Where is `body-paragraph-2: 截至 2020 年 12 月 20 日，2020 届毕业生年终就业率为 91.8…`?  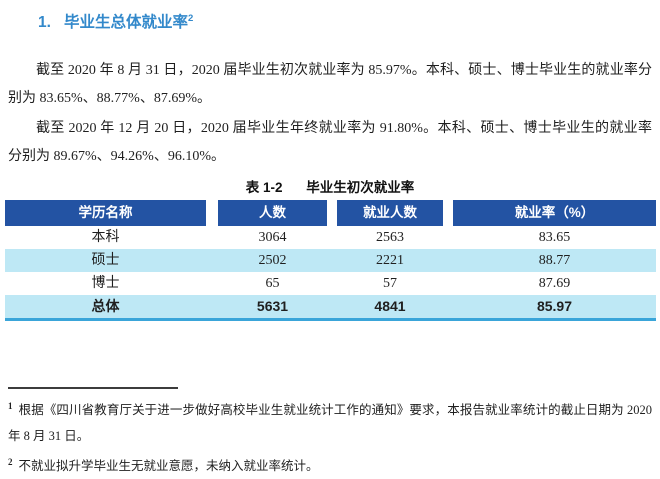 body-paragraph-2: 截至 2020 年 12 月 20 日，2020 届毕业生年终就业率为 91.8… is located at coordinates (330, 142).